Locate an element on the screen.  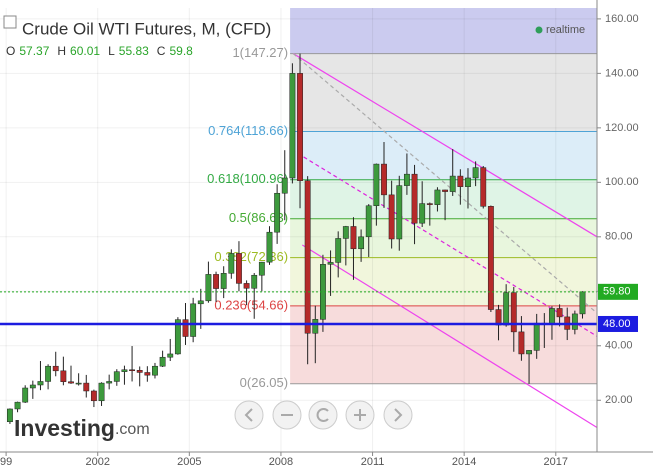
icon-plus is located at coordinates (360, 415).